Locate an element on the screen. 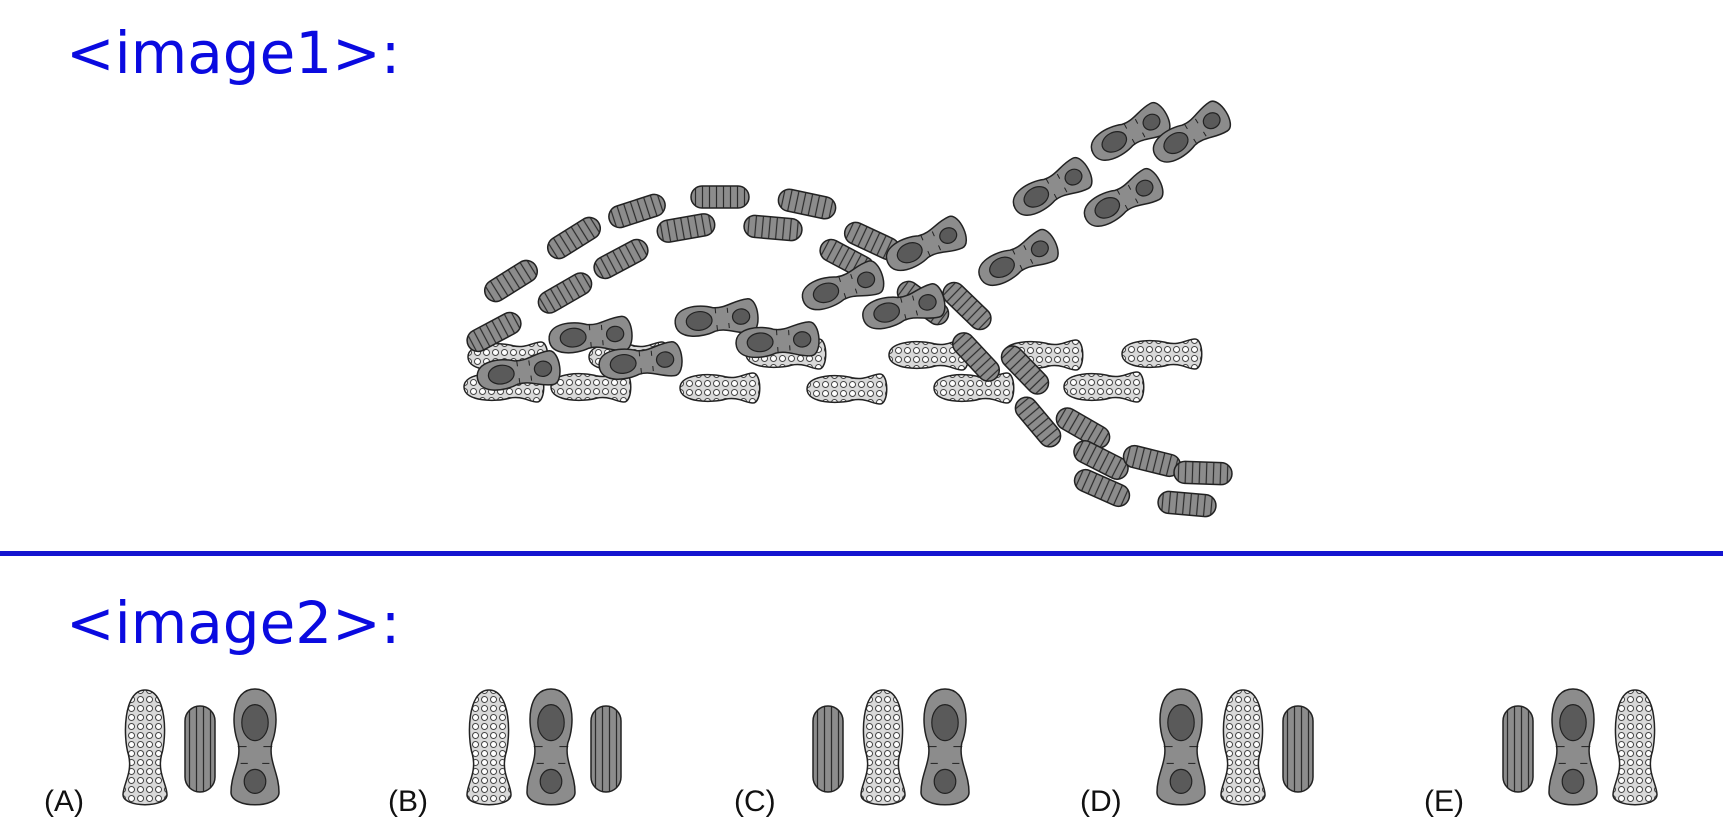  option-letter: (B) is located at coordinates (408, 801).